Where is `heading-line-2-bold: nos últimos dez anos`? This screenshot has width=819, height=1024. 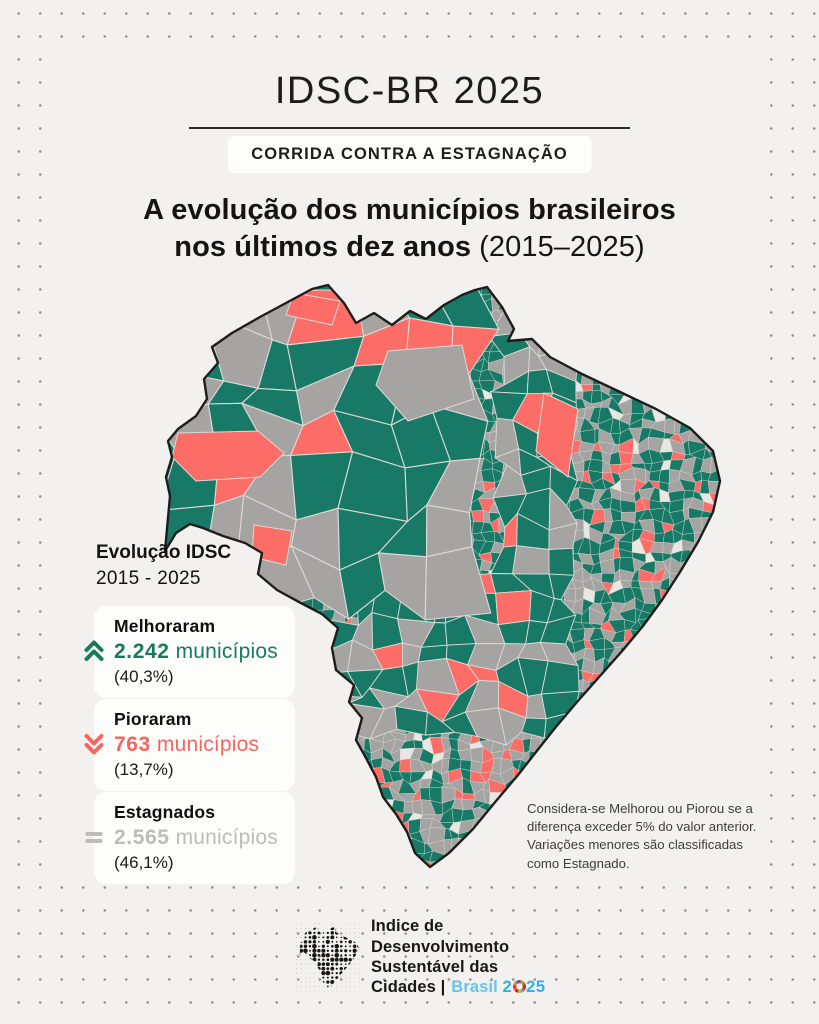 heading-line-2-bold: nos últimos dez anos is located at coordinates (323, 247).